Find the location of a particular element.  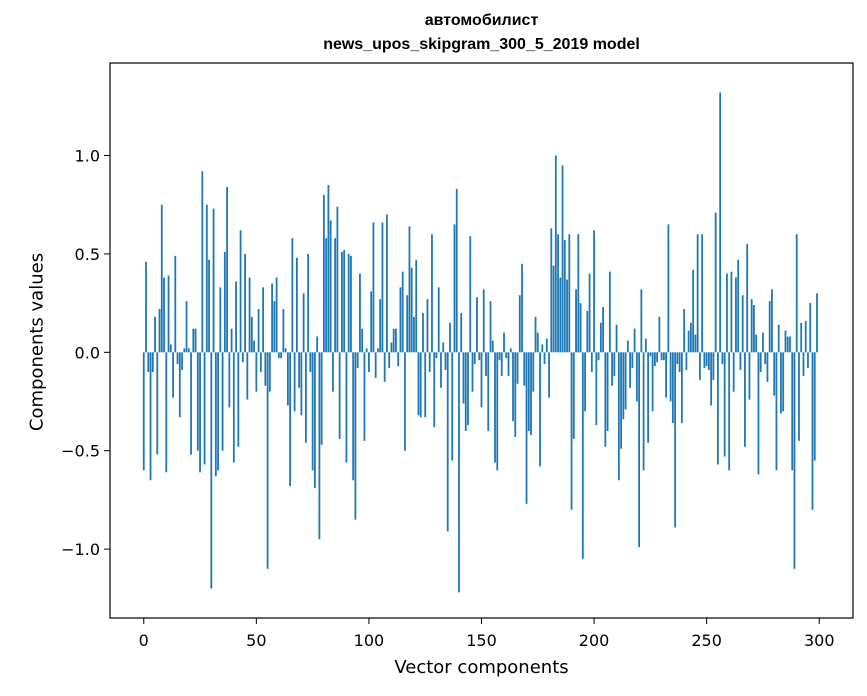

y-tick-label: 0.5 is located at coordinates (87, 254).